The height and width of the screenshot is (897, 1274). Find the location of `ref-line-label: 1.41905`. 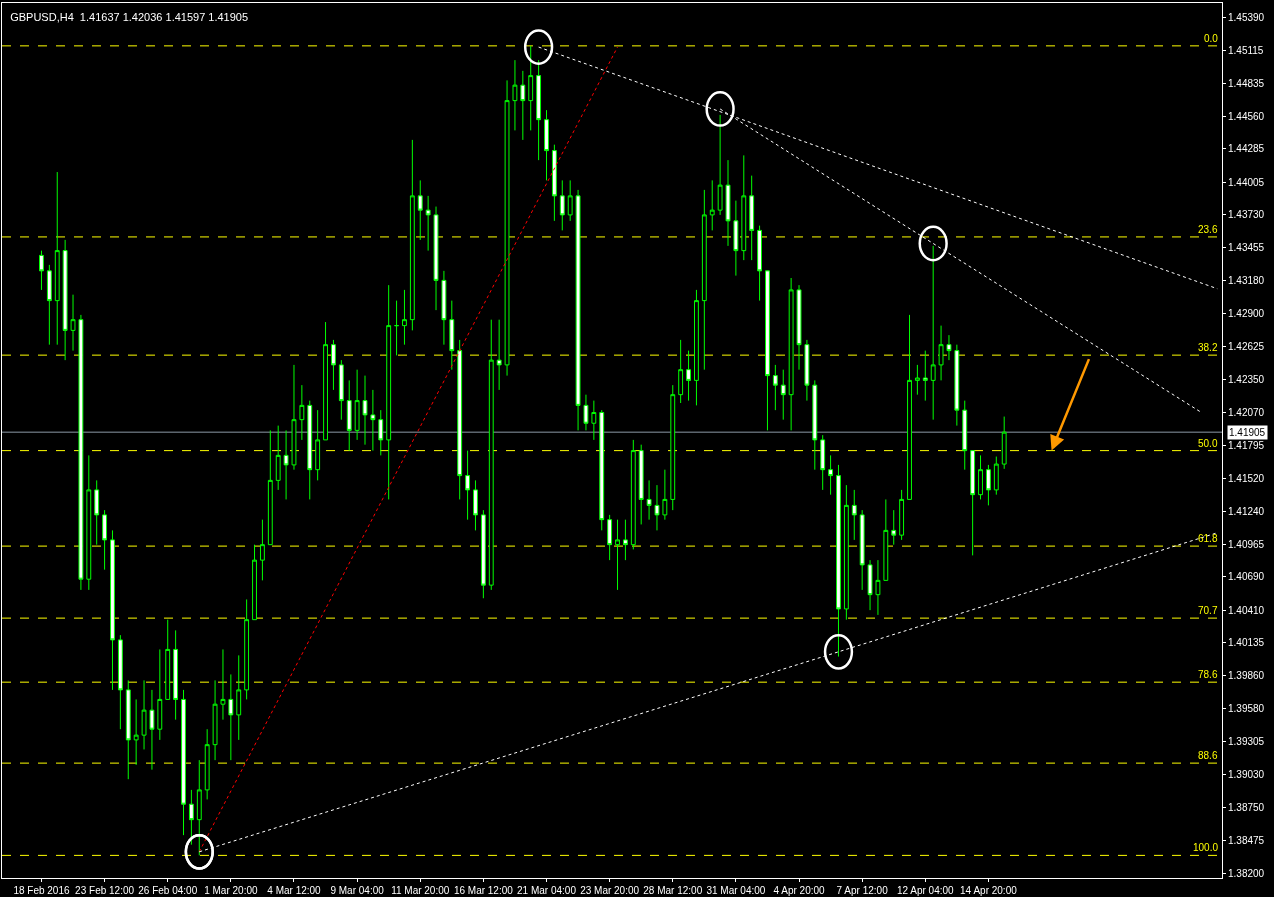

ref-line-label: 1.41905 is located at coordinates (1247, 432).